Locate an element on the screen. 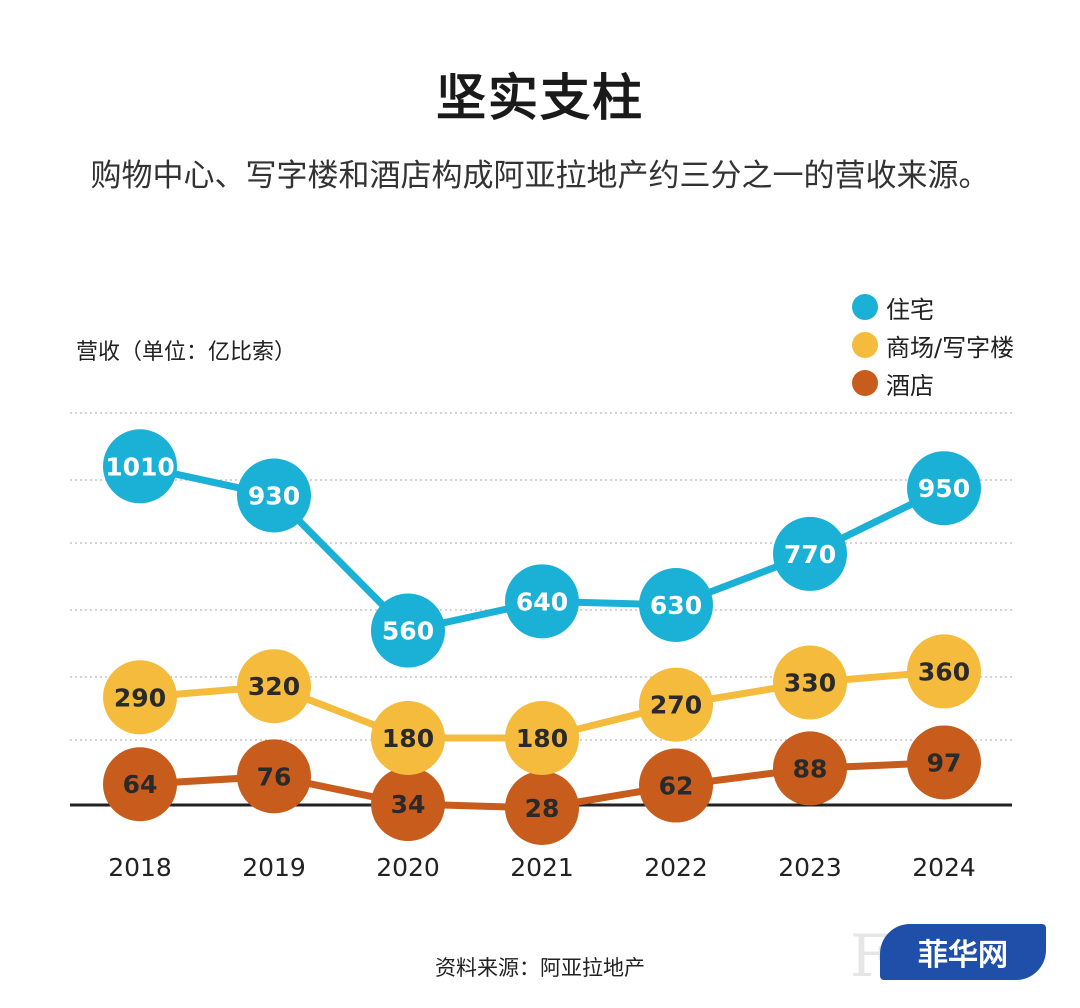 The image size is (1080, 1008). data-label-hotel: 76 is located at coordinates (274, 776).